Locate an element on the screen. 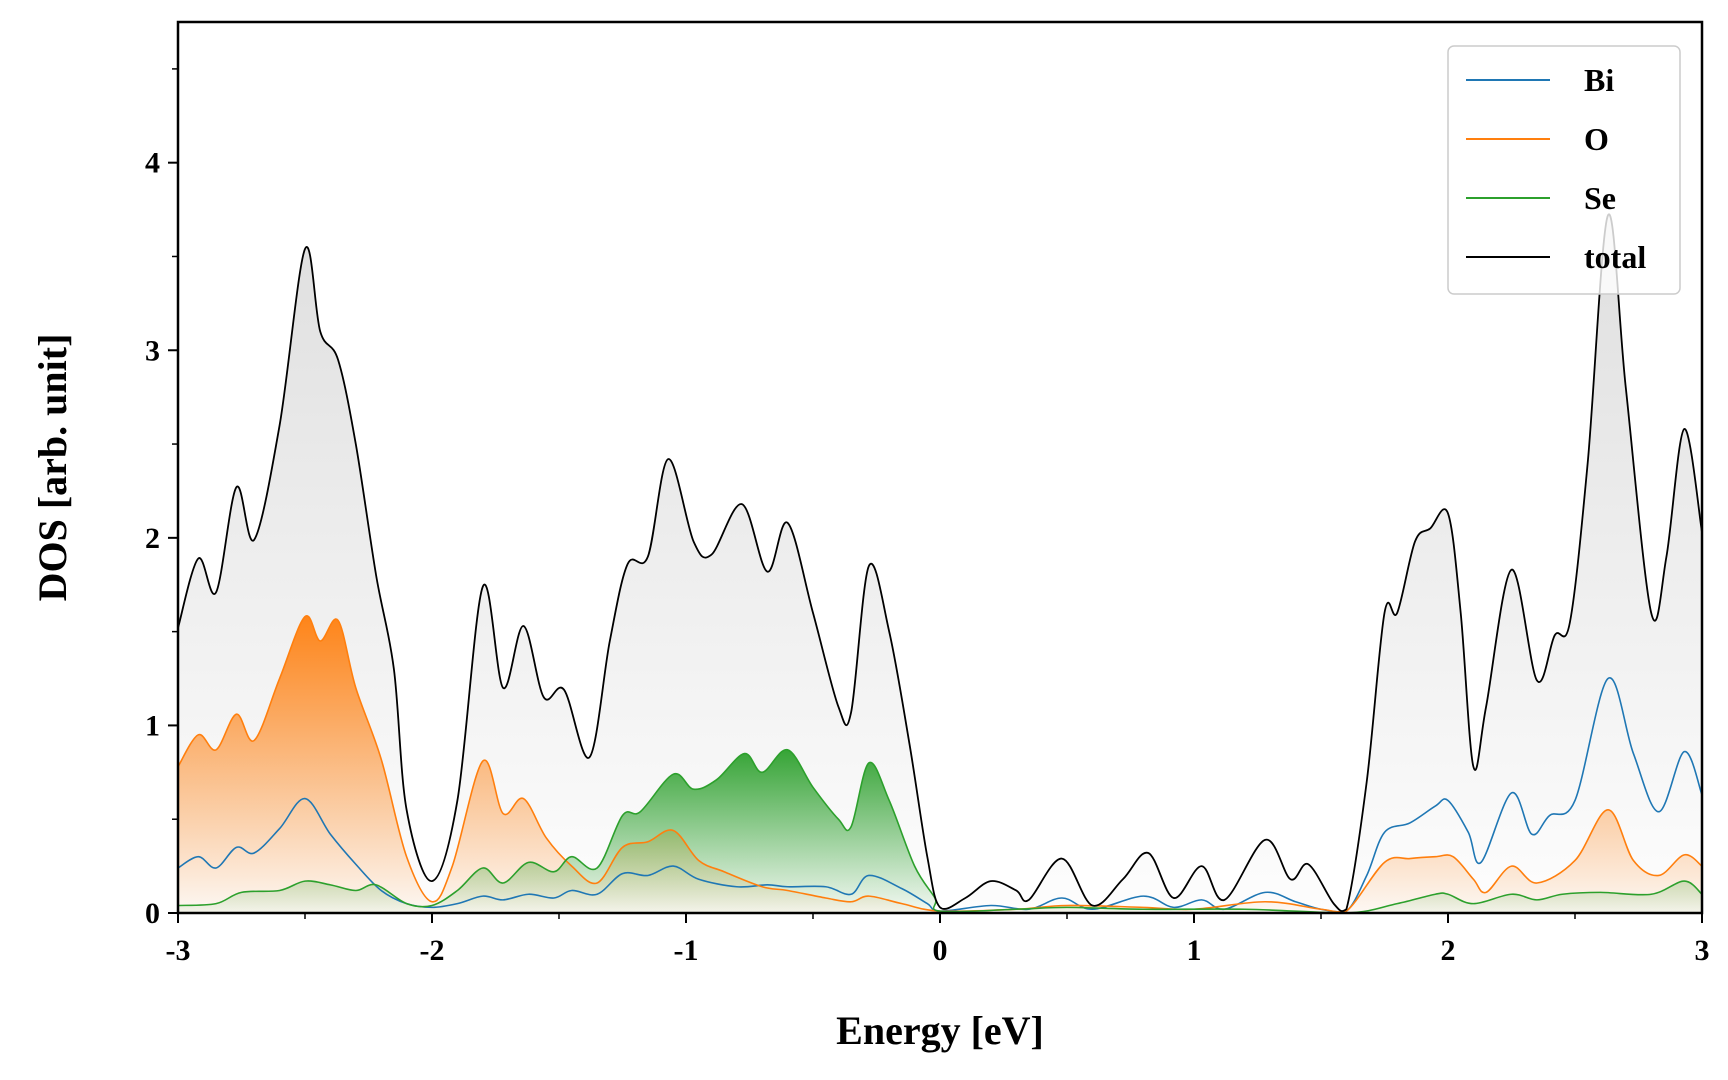  legend-label: Se is located at coordinates (1600, 198).